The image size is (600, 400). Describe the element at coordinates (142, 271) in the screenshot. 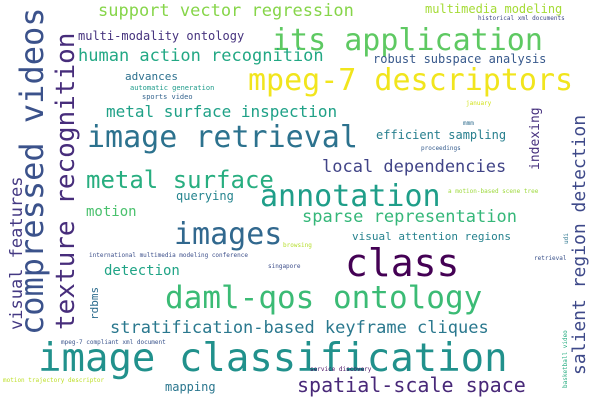

I see `word-detection: detection` at that location.